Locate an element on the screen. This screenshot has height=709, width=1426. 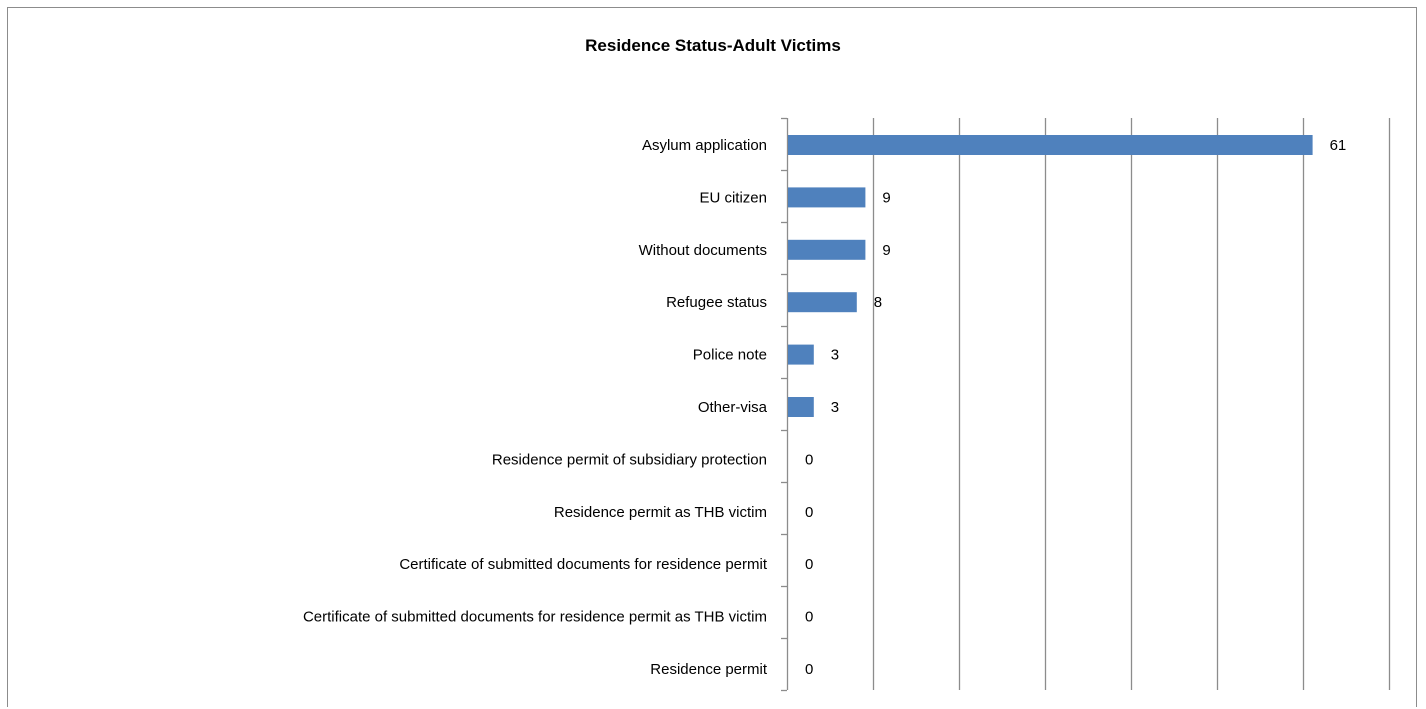
category-label: Other-visa is located at coordinates (733, 407).